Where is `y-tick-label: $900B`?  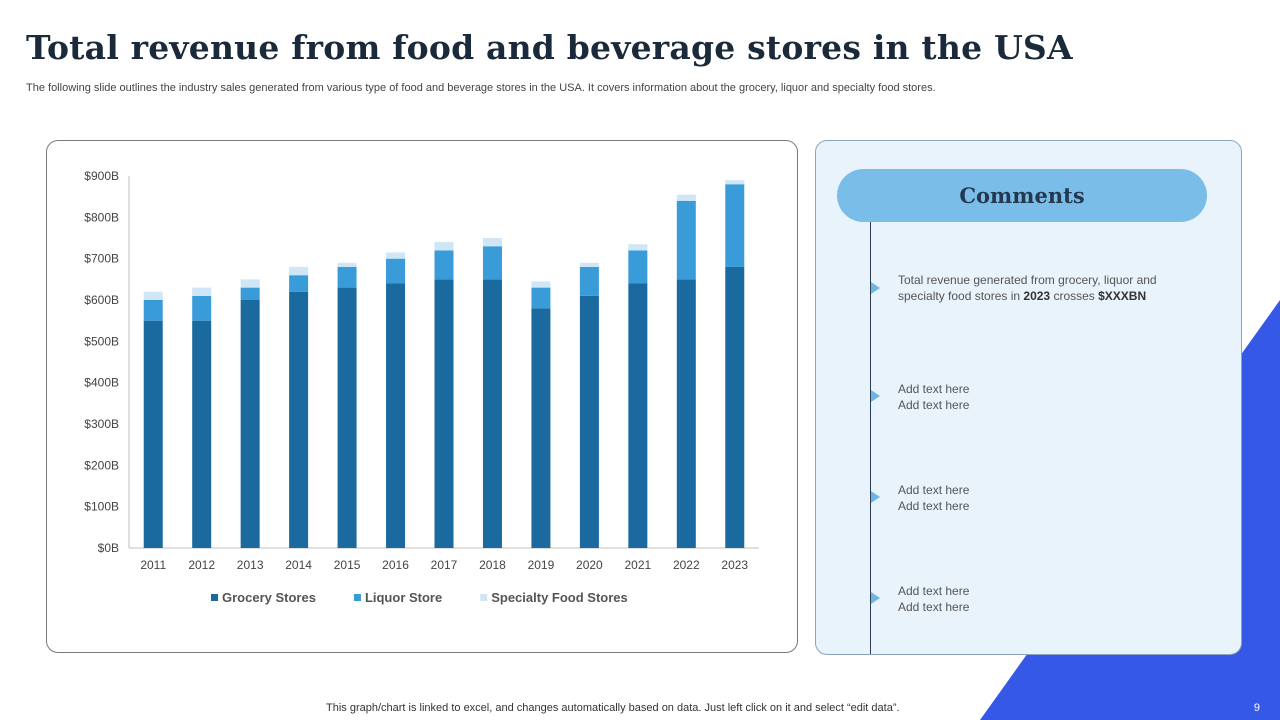 y-tick-label: $900B is located at coordinates (101, 176).